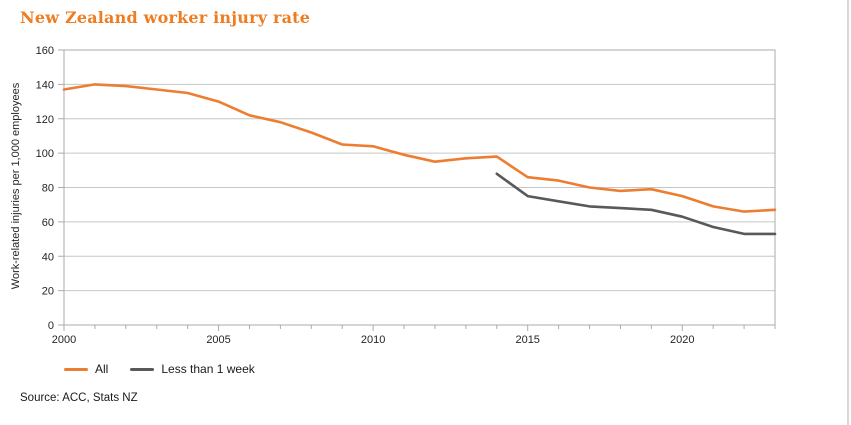 Image resolution: width=851 pixels, height=425 pixels. Describe the element at coordinates (527, 340) in the screenshot. I see `x-tick-label: 2015` at that location.